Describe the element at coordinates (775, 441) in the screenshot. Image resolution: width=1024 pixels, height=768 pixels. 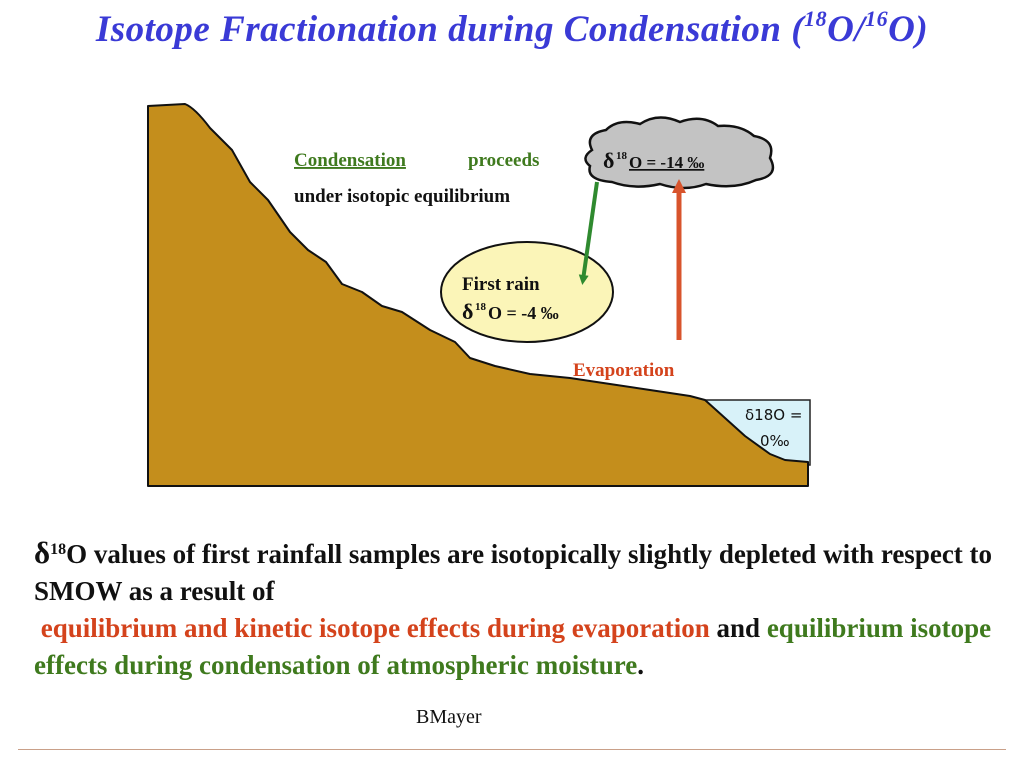
I see `ocean-delta-line2: 0‰` at that location.